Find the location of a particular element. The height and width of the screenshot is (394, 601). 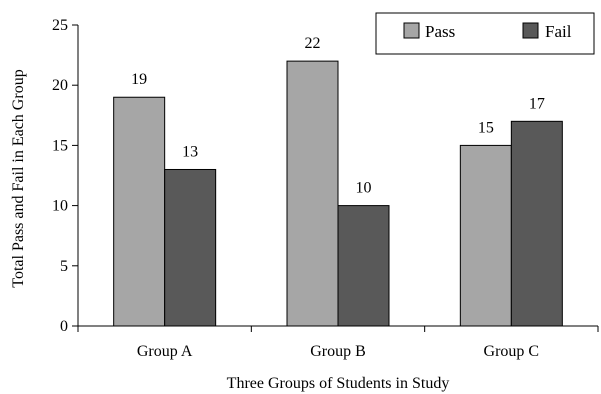

legend-label-fail: Fail is located at coordinates (558, 31).